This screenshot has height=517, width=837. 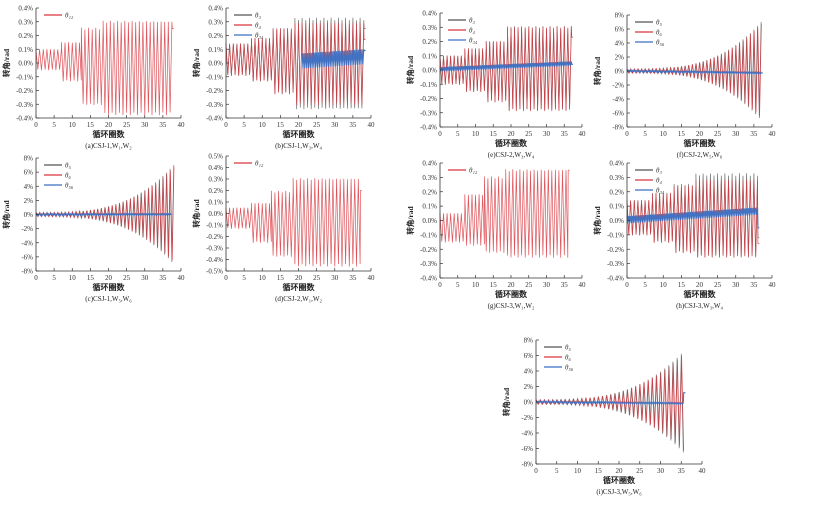 What do you see at coordinates (700, 155) in the screenshot?
I see `chart-caption: (f)CSJ-2,W₅,W₆` at bounding box center [700, 155].